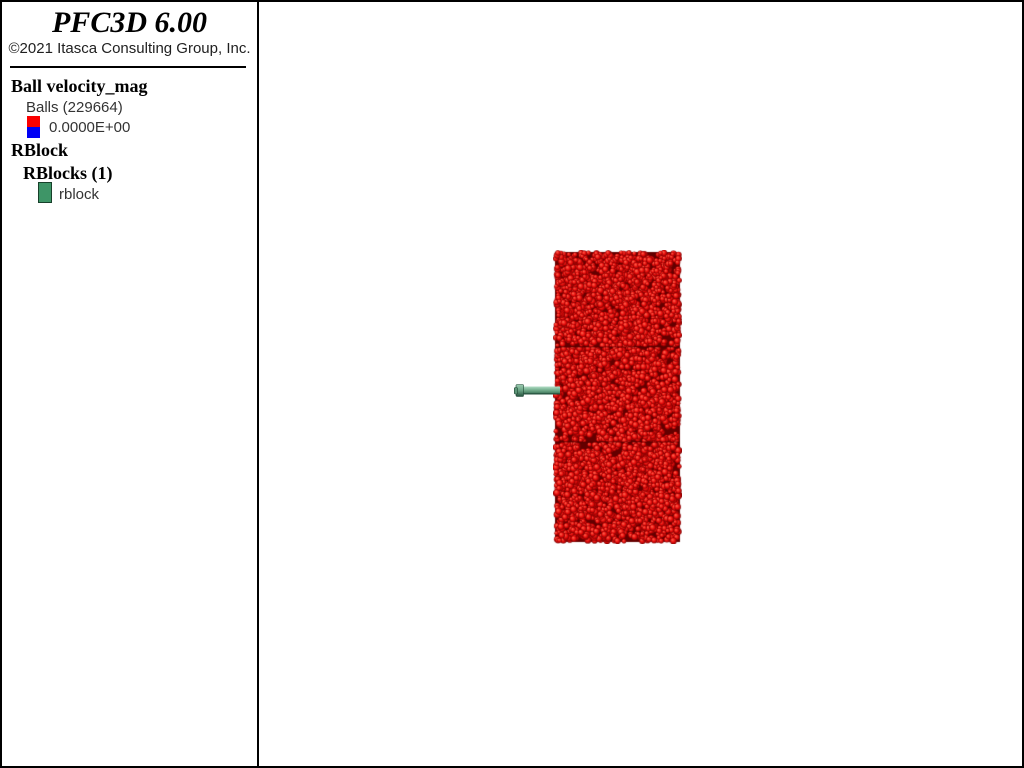 Image resolution: width=1024 pixels, height=768 pixels. What do you see at coordinates (129, 22) in the screenshot?
I see `app-title: PFC3D 6.00` at bounding box center [129, 22].